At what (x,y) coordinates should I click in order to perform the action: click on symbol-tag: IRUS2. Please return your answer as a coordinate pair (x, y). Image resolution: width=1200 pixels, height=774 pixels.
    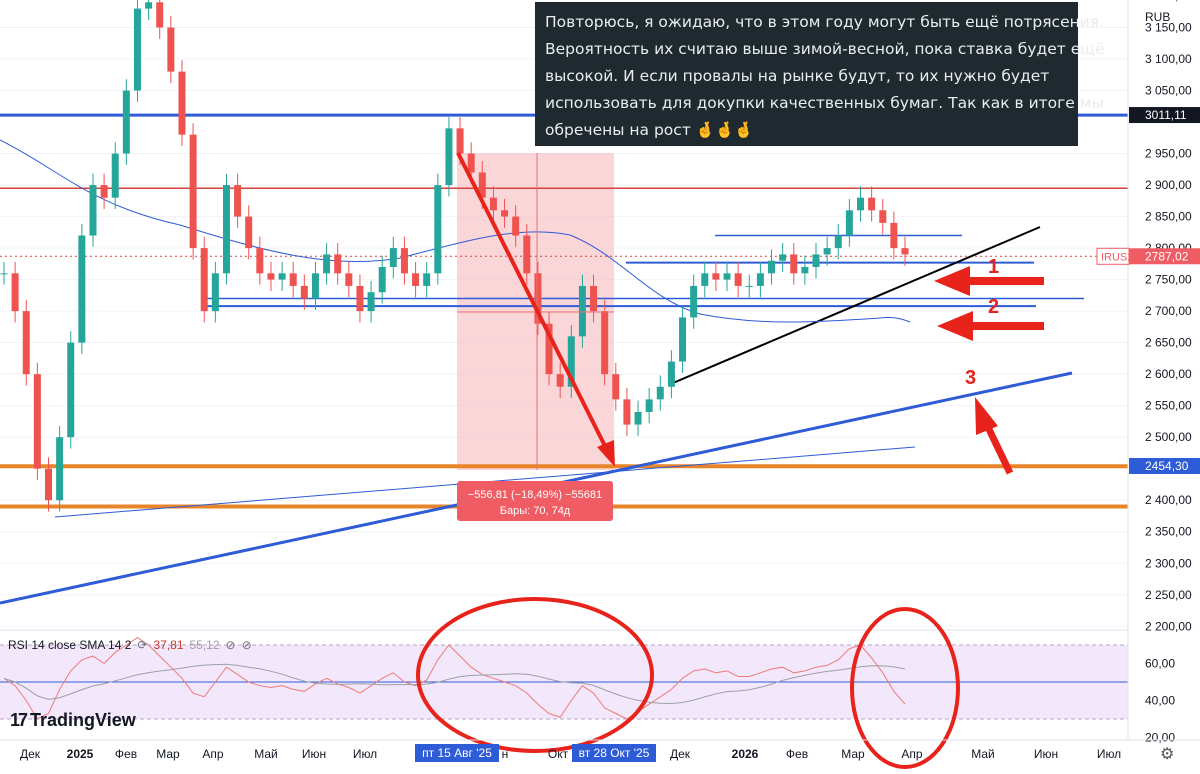
    Looking at the image, I should click on (1117, 257).